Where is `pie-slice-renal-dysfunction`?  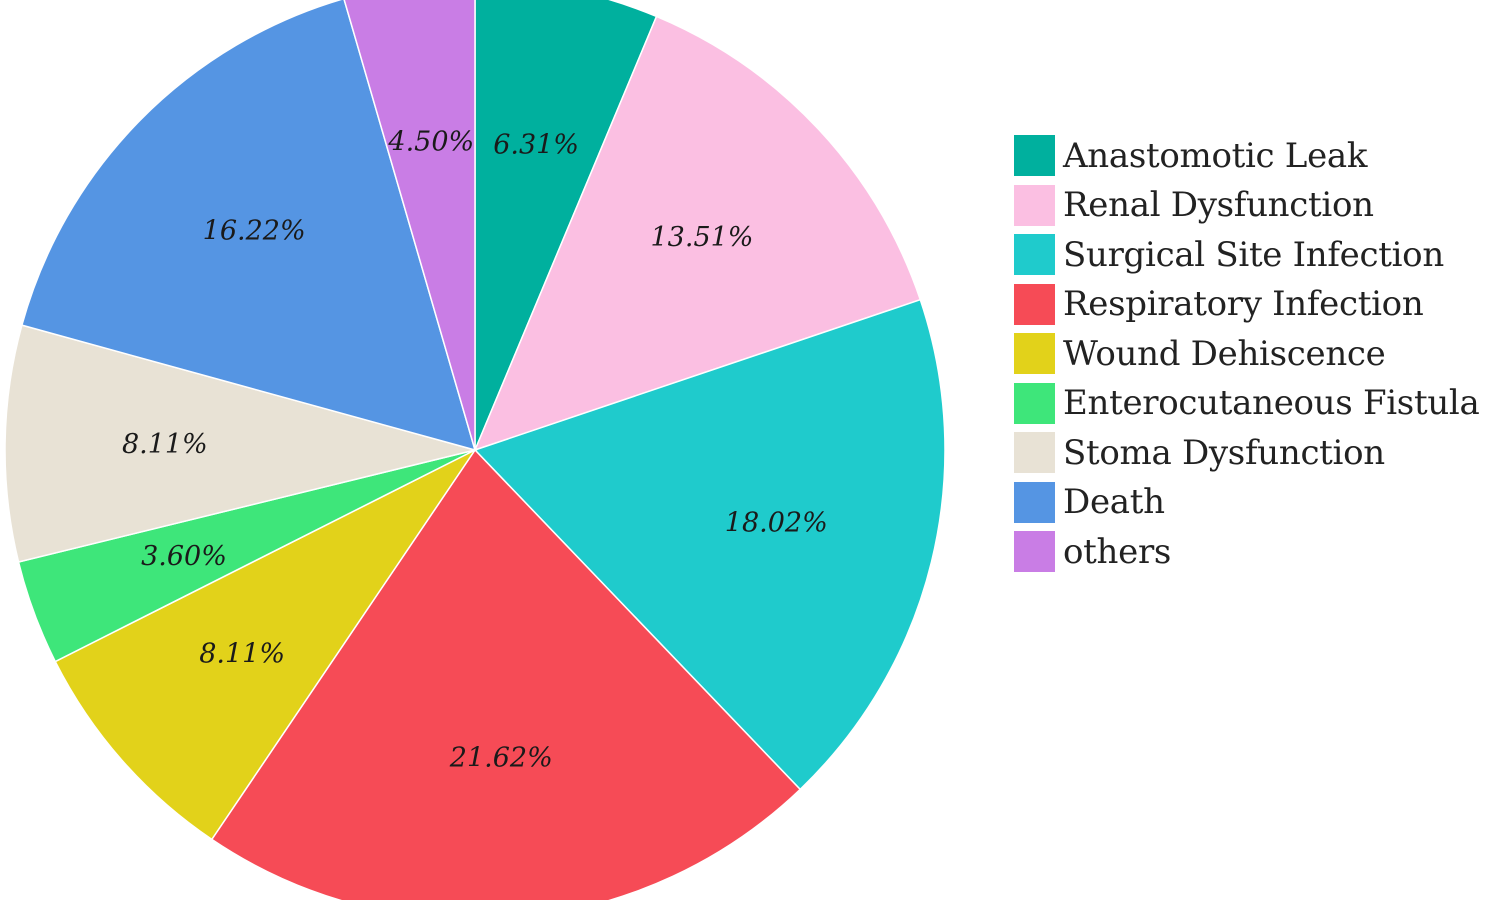 pie-slice-renal-dysfunction is located at coordinates (697, 233).